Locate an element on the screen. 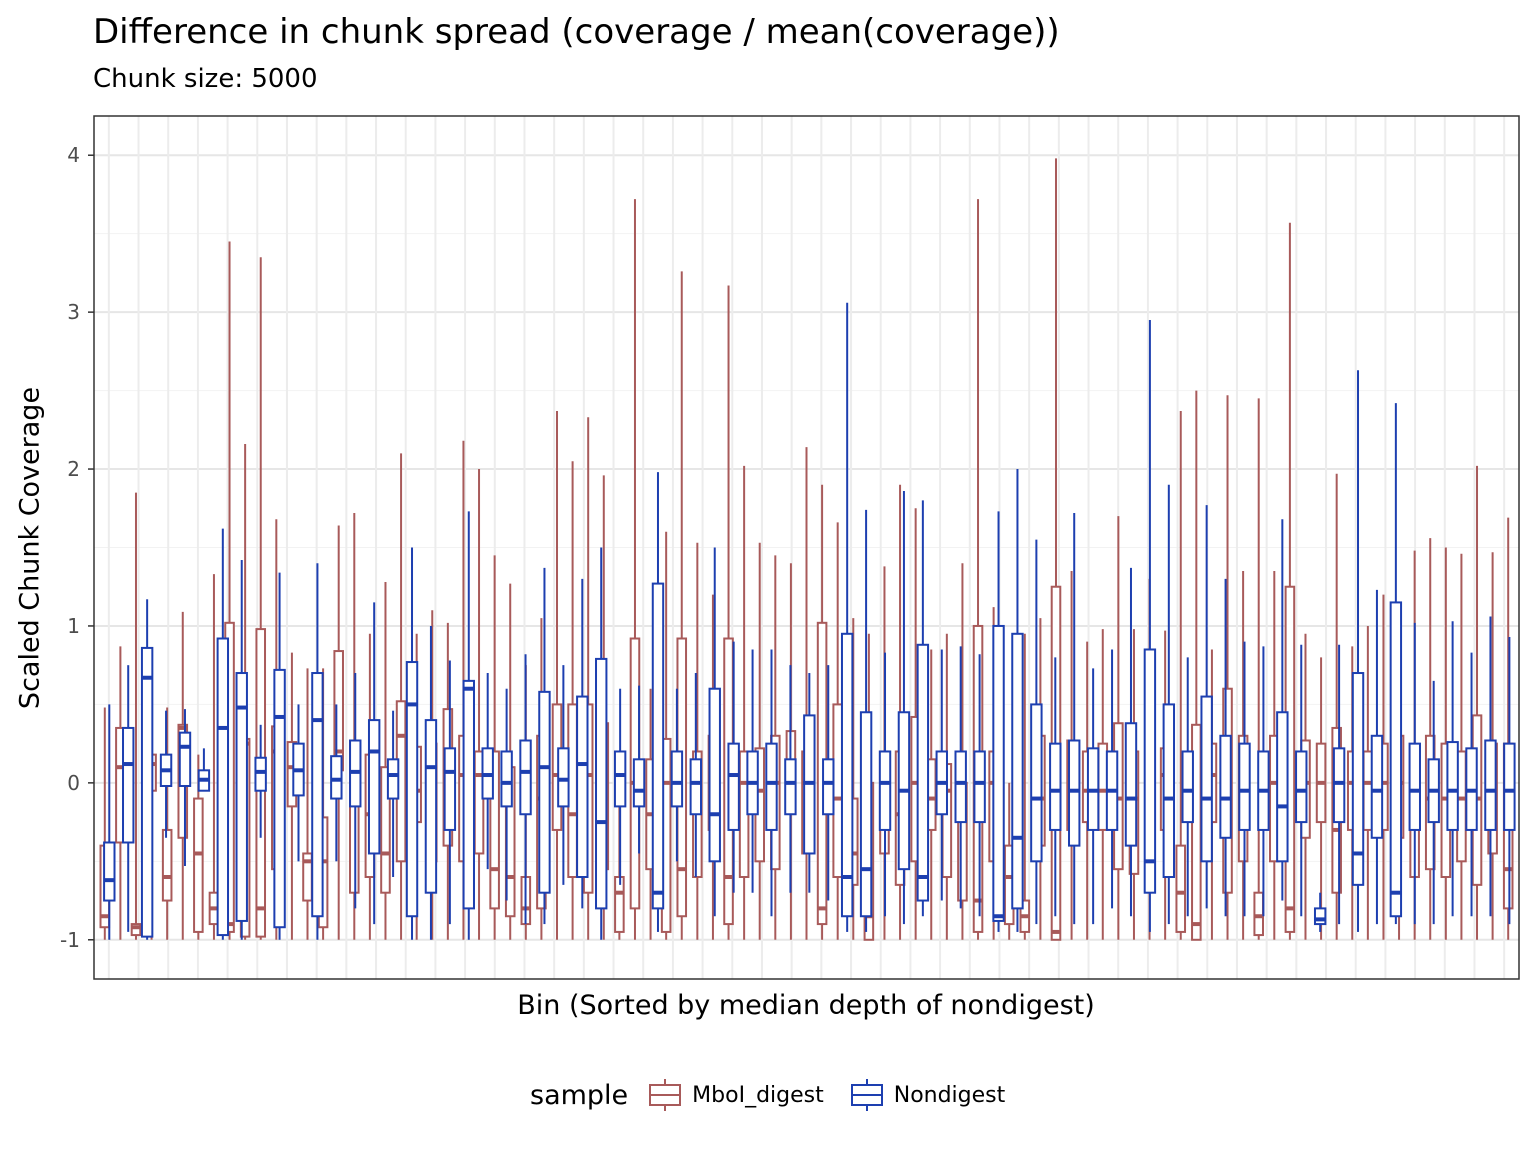  legend-item-mboi: MboI_digest is located at coordinates (736, 1095).